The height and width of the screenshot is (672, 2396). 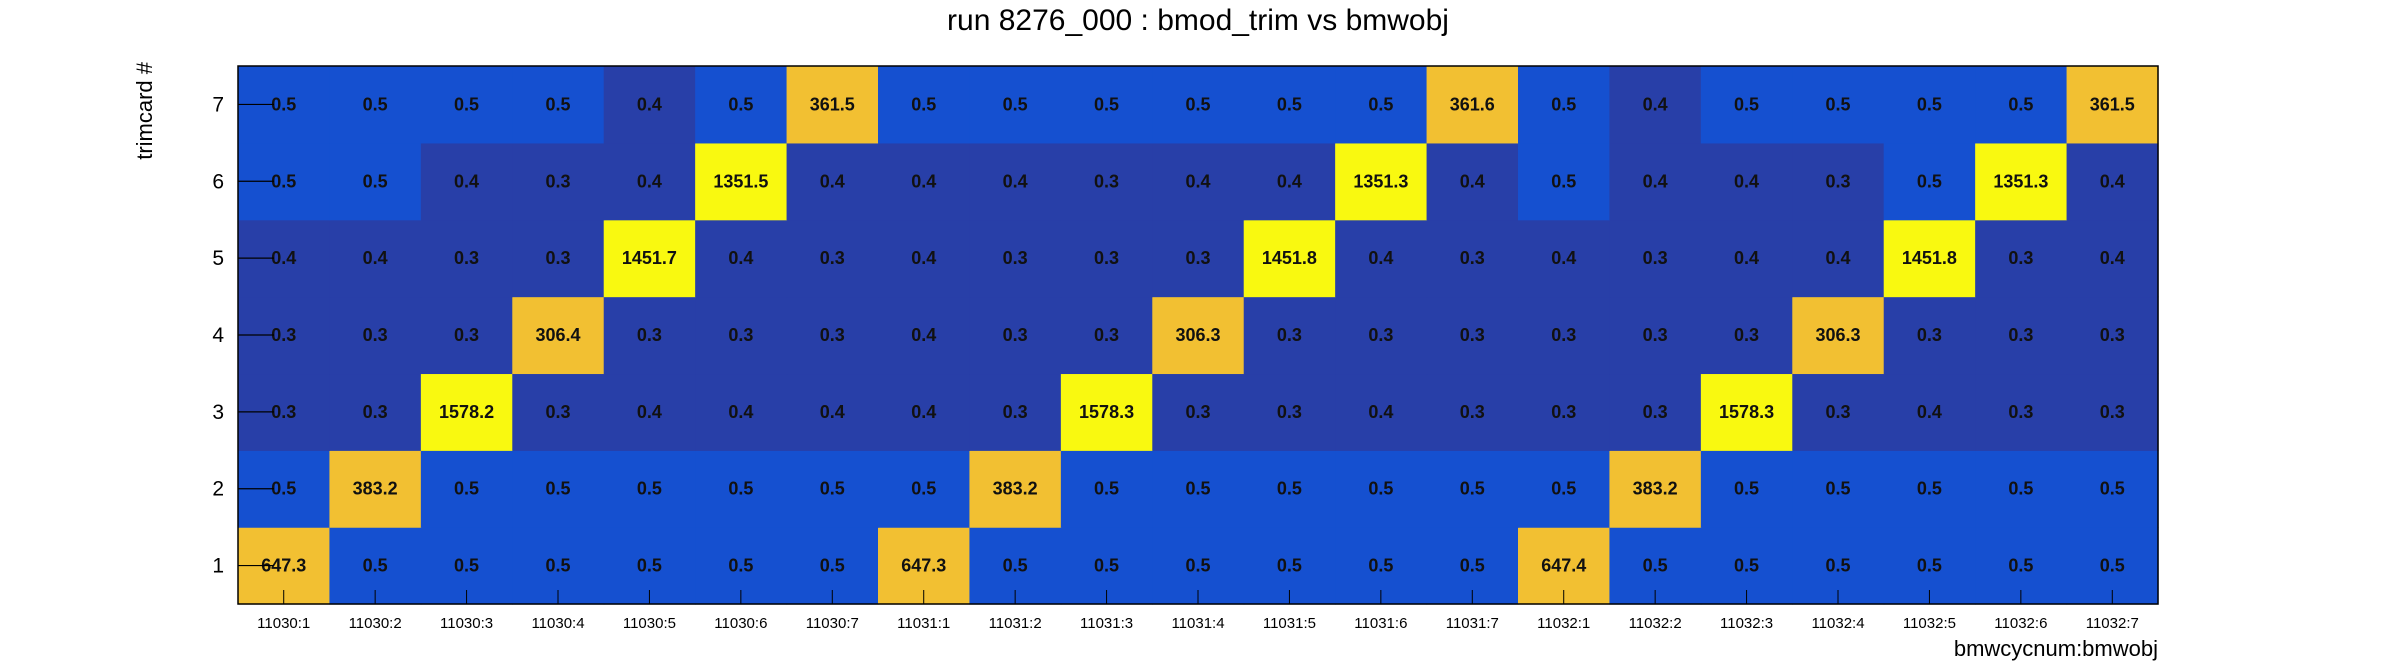 What do you see at coordinates (923, 566) in the screenshot?
I see `cell-value-label: 647.3` at bounding box center [923, 566].